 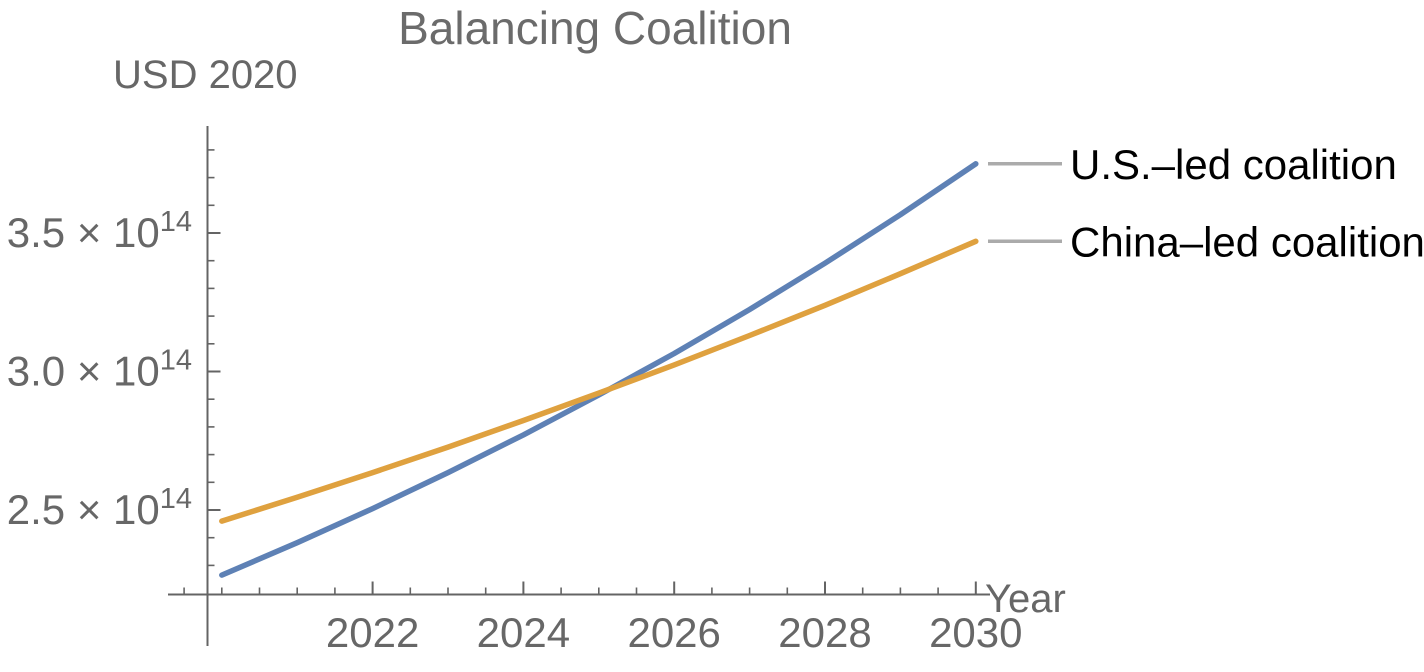 I want to click on x-tick-label: 2026, so click(x=673, y=632).